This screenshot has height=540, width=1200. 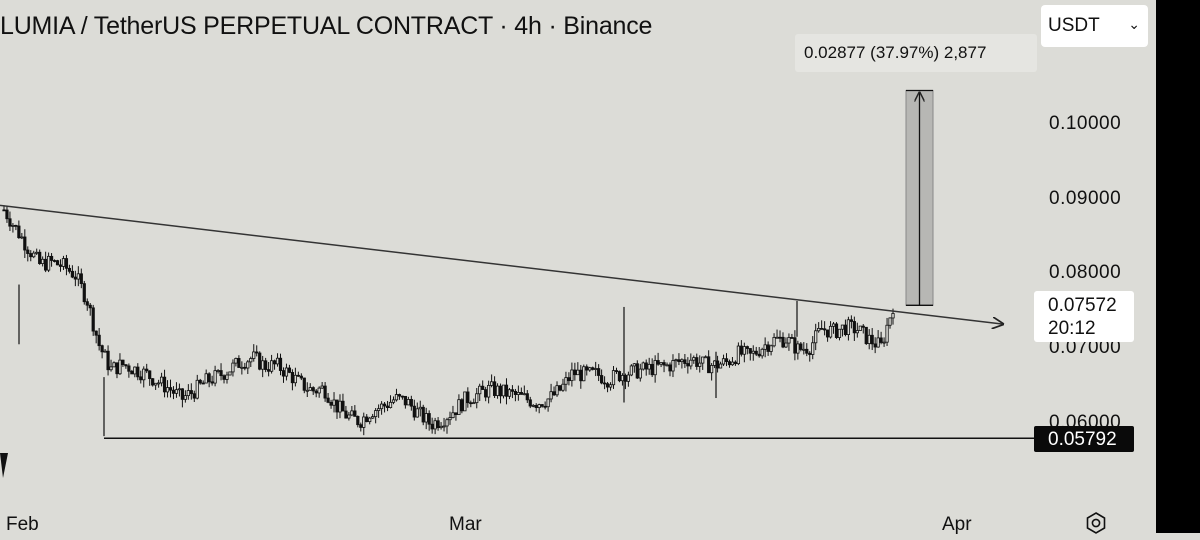 I want to click on y-tick-label: 0.07000, so click(x=1085, y=347).